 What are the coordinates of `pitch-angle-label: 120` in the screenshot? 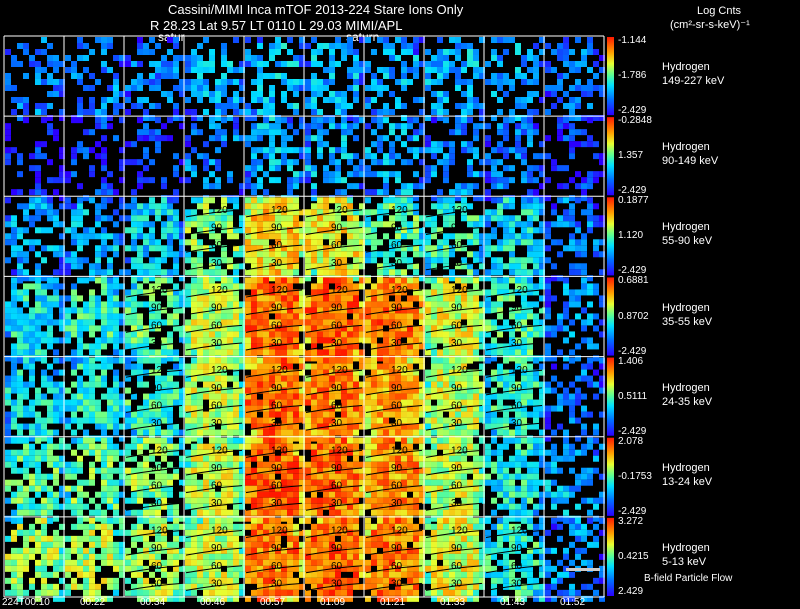 It's located at (459, 370).